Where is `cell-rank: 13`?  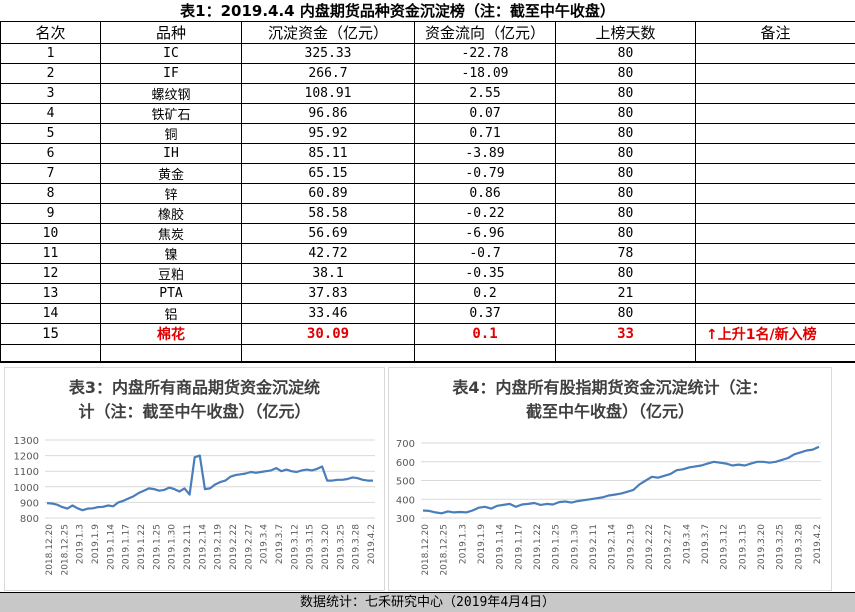 cell-rank: 13 is located at coordinates (51, 294).